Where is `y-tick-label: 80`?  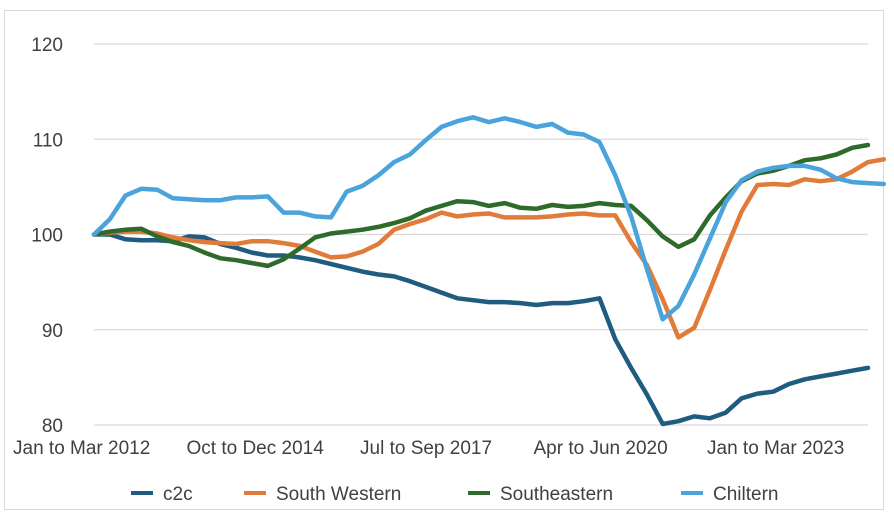
y-tick-label: 80 is located at coordinates (52, 426).